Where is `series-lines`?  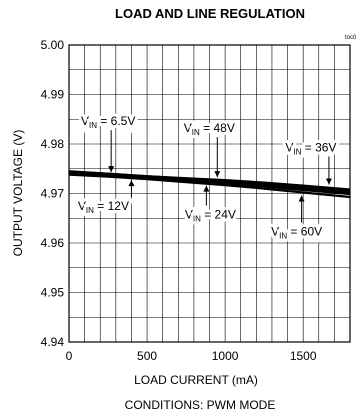
series-lines is located at coordinates (209, 184).